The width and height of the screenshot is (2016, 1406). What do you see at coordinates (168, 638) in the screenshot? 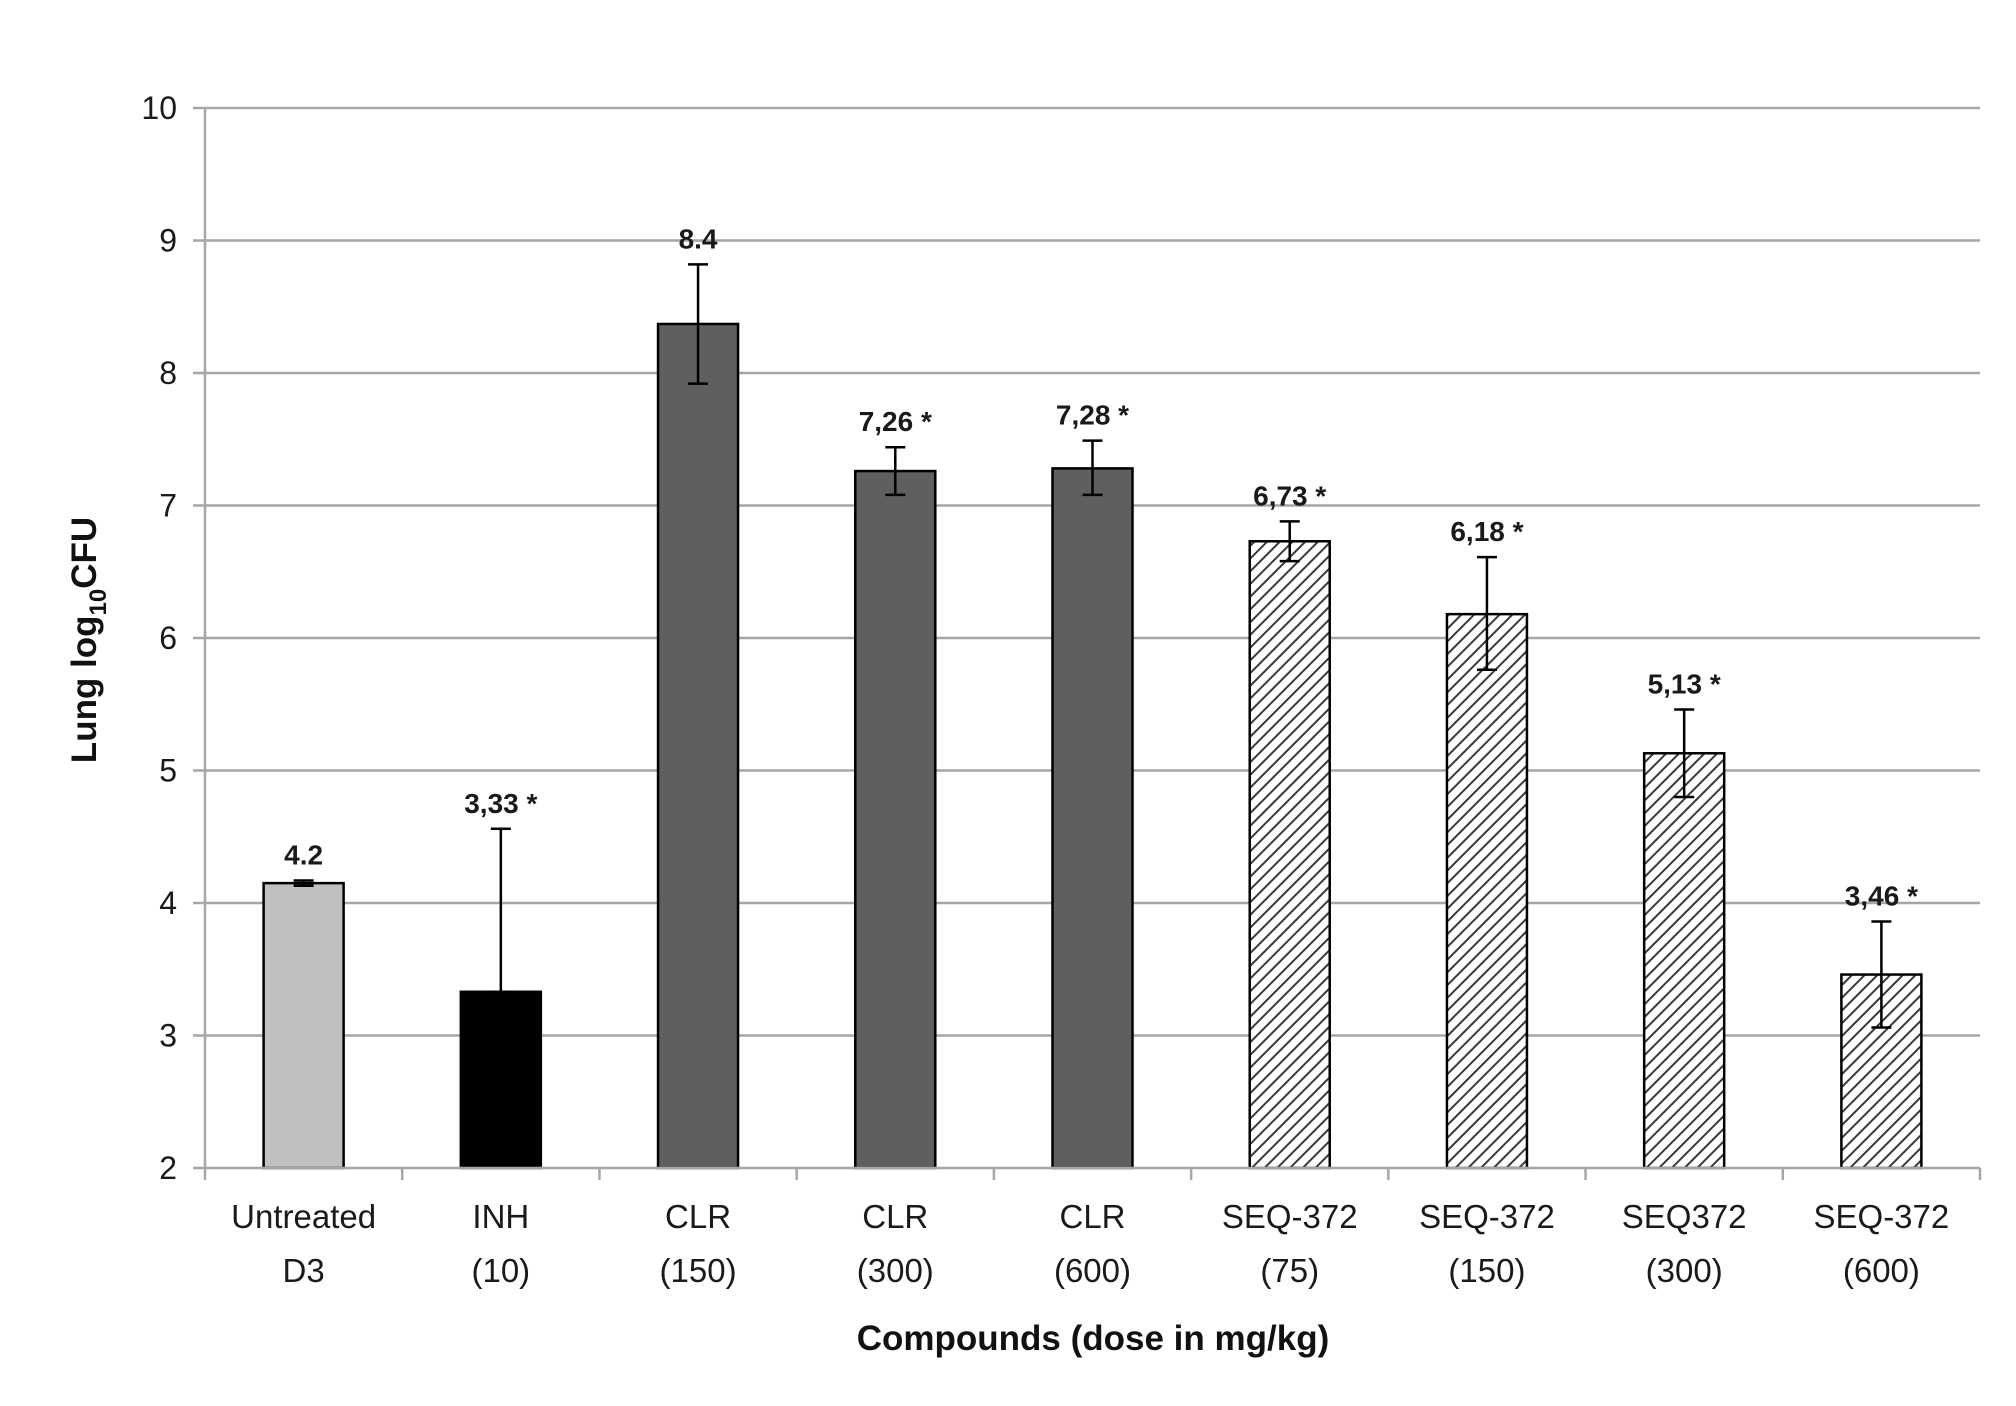
I see `y-tick-label: 6` at bounding box center [168, 638].